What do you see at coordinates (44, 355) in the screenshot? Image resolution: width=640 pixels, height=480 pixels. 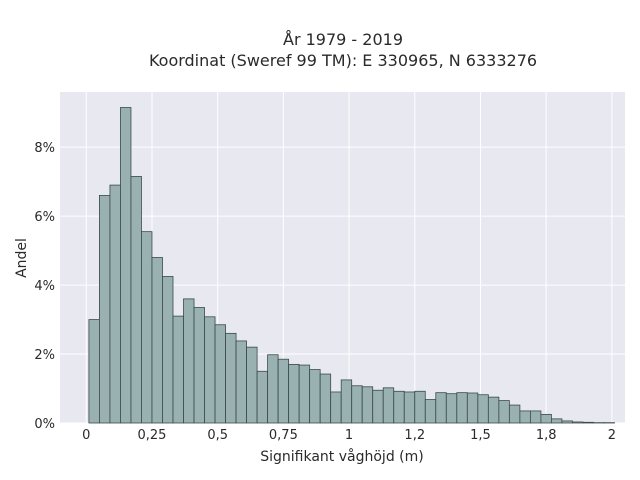 I see `y-tick-label: 2%` at bounding box center [44, 355].